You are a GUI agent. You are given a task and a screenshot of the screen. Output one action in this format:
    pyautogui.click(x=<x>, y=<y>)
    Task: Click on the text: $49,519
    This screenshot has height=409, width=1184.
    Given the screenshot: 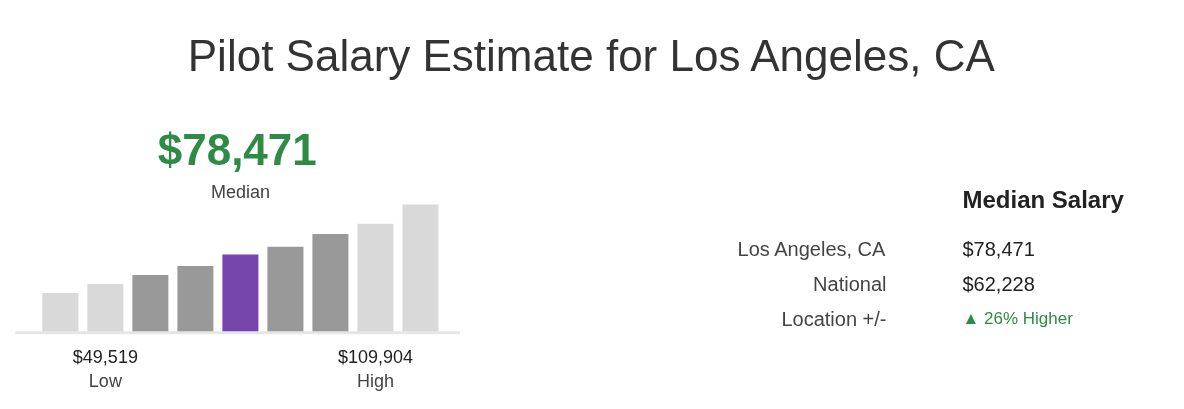 What is the action you would take?
    pyautogui.click(x=105, y=356)
    